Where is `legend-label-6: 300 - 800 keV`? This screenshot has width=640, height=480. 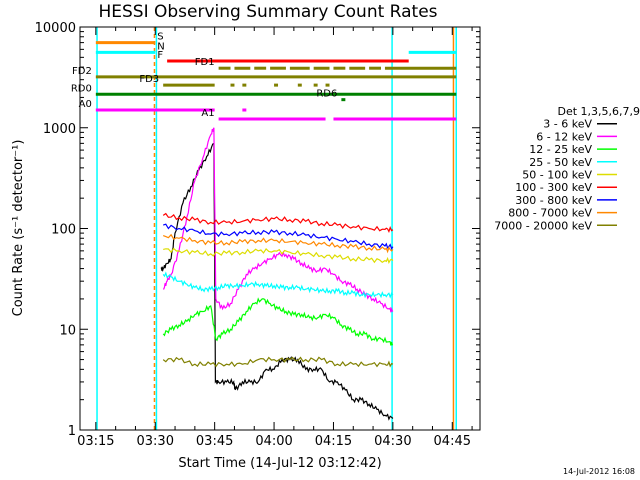 legend-label-6: 300 - 800 keV is located at coordinates (553, 200).